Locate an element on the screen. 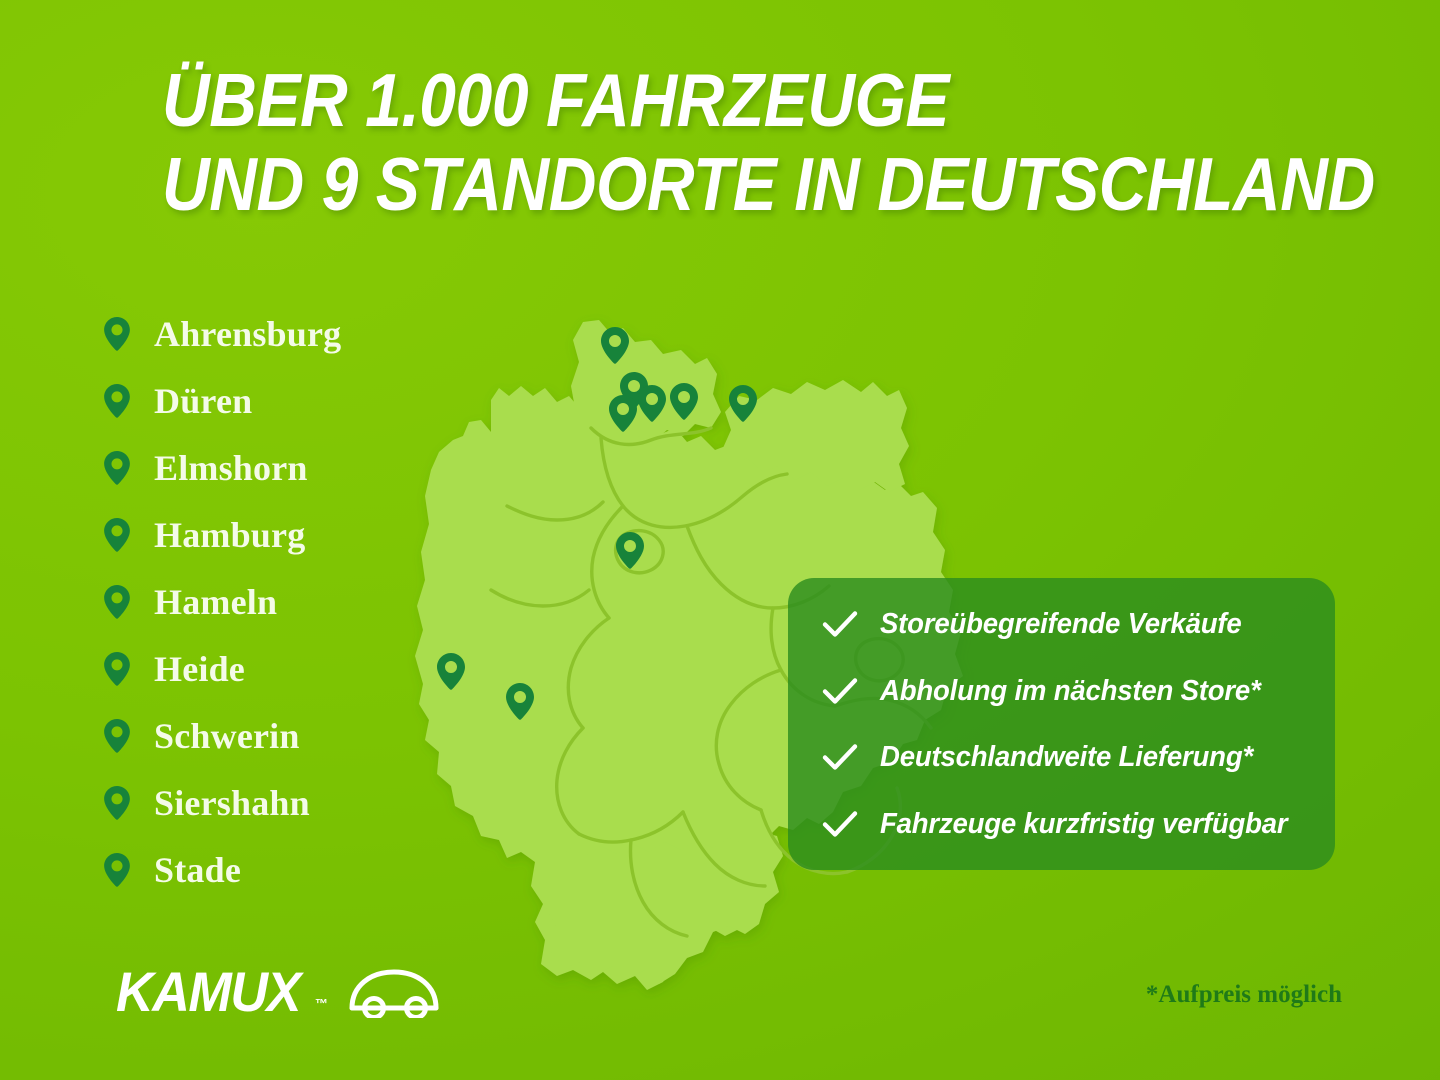 The height and width of the screenshot is (1080, 1440). benefit-item-1: Storeübegreifende Verkäufe is located at coordinates (1065, 624).